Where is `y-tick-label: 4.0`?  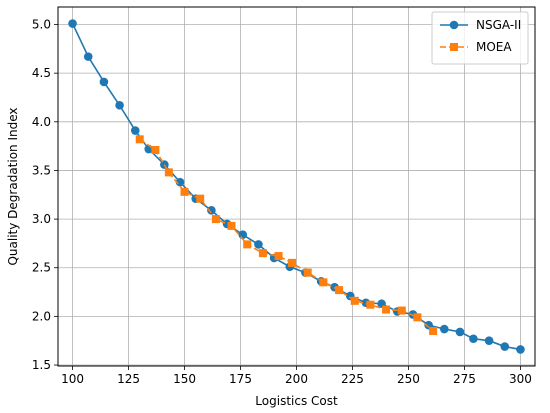 y-tick-label: 4.0 is located at coordinates (41, 122).